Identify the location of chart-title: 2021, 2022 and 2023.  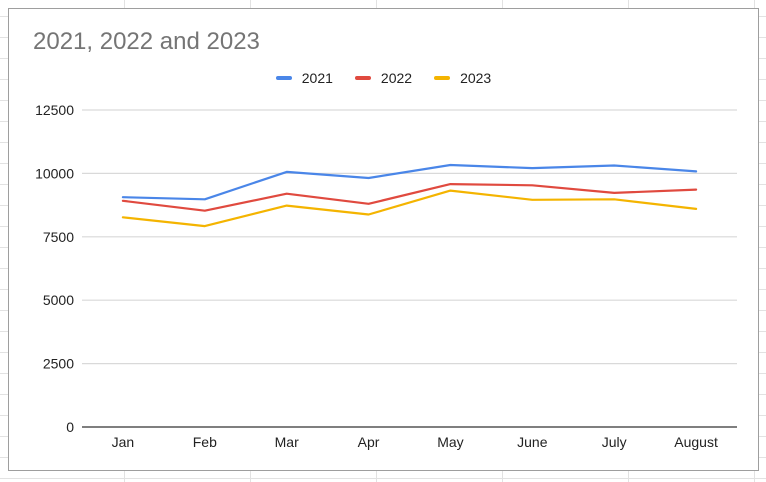
(146, 41).